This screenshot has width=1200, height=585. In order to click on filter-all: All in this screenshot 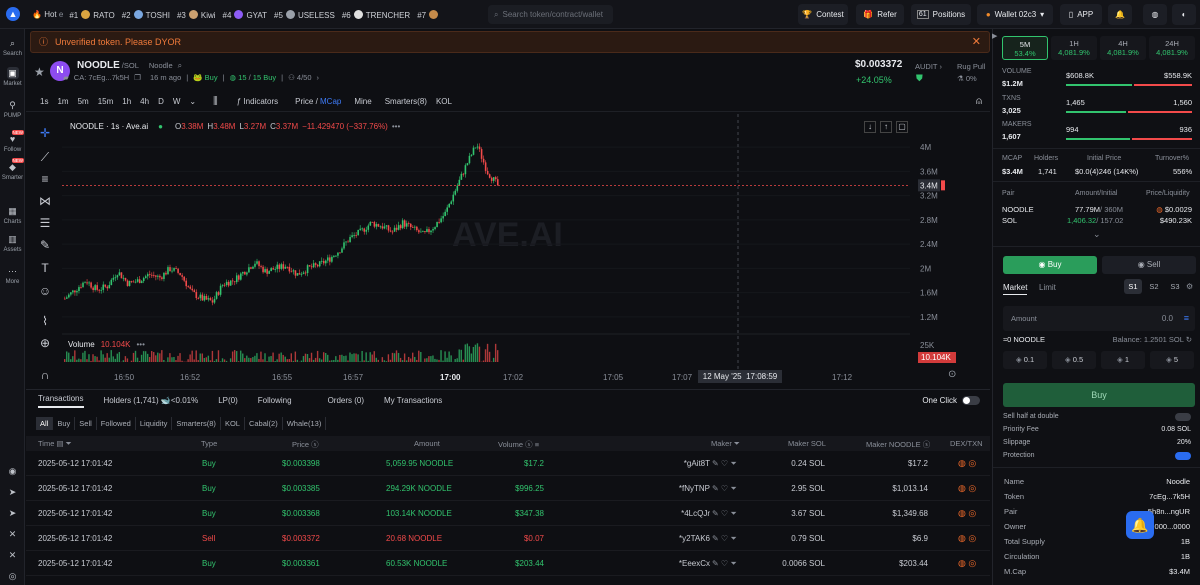, I will do `click(45, 423)`.